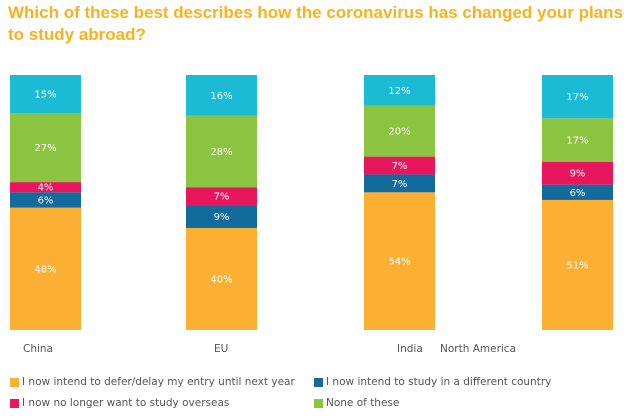  I want to click on category-label: North America, so click(478, 349).